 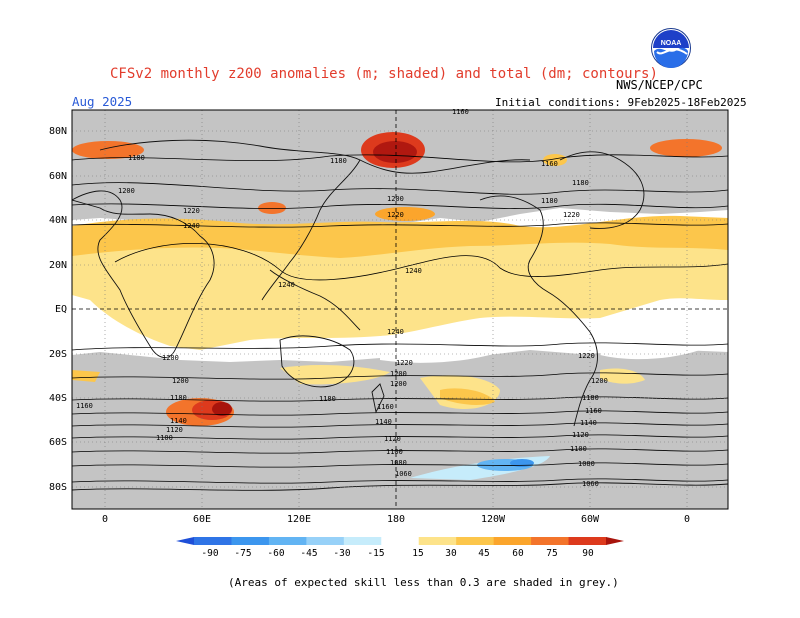 I want to click on lat-labels: 80N 60N 40N 20N EQ 20S 40S 60S 80S, so click(x=58, y=309).